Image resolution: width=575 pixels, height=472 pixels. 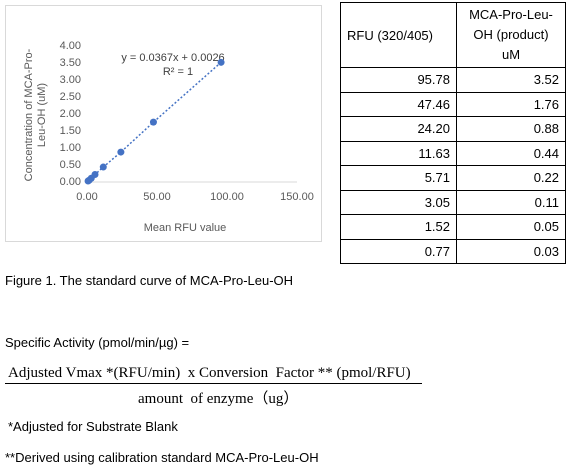 I want to click on table-row: 11.63 0.44, so click(x=453, y=153).